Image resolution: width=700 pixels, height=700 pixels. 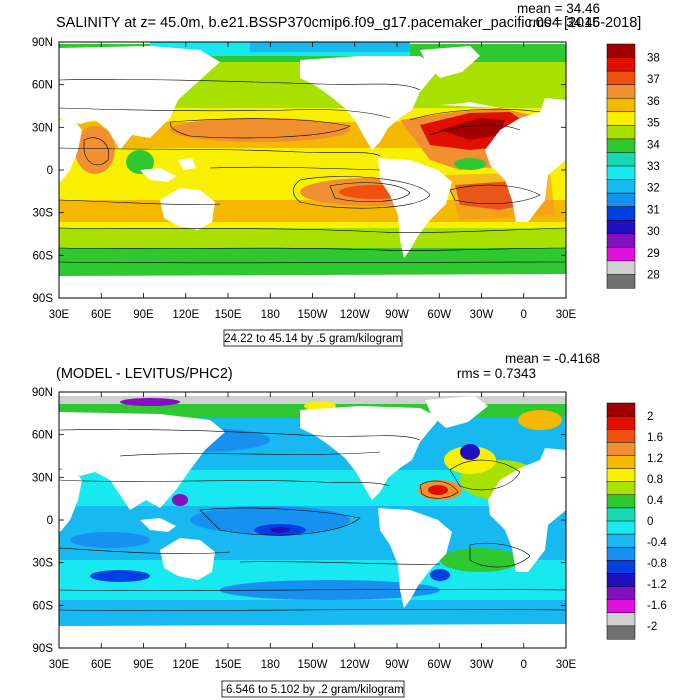 I want to click on panel2-mean: mean = -0.4168, so click(x=552, y=358).